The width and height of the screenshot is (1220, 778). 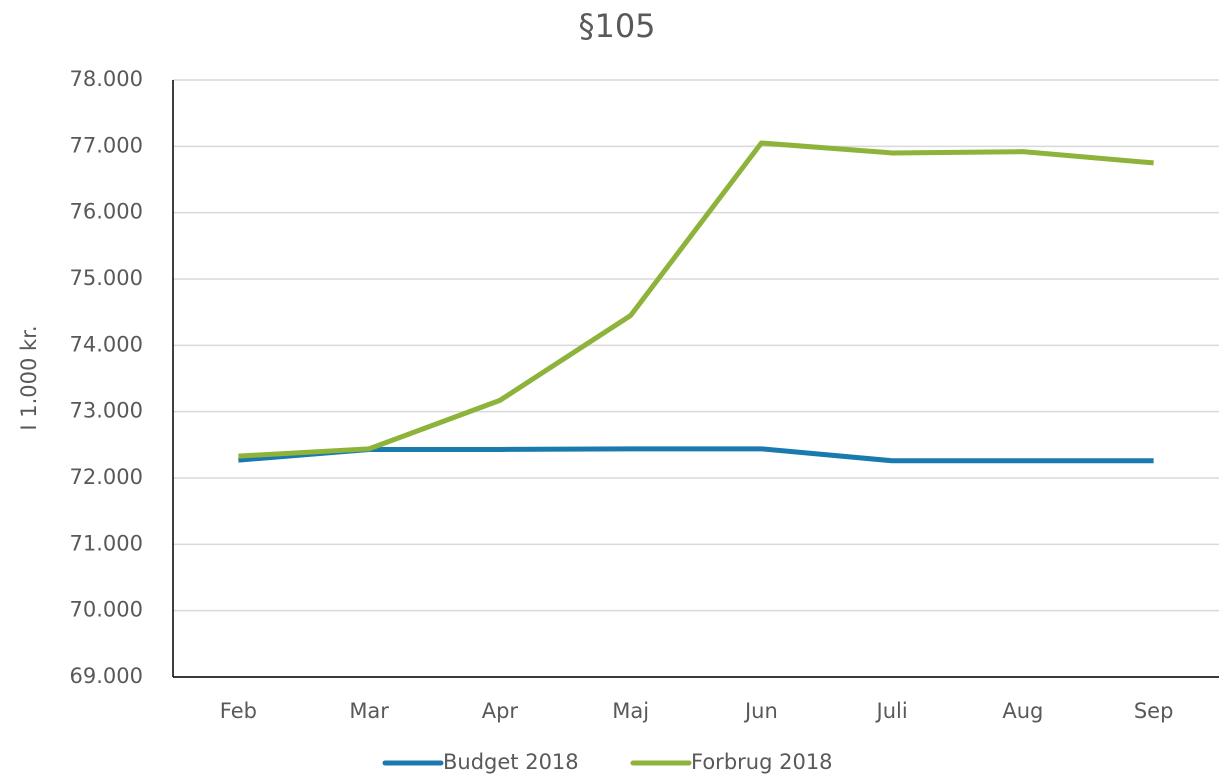 What do you see at coordinates (106, 145) in the screenshot?
I see `y-tick-label: 77.000` at bounding box center [106, 145].